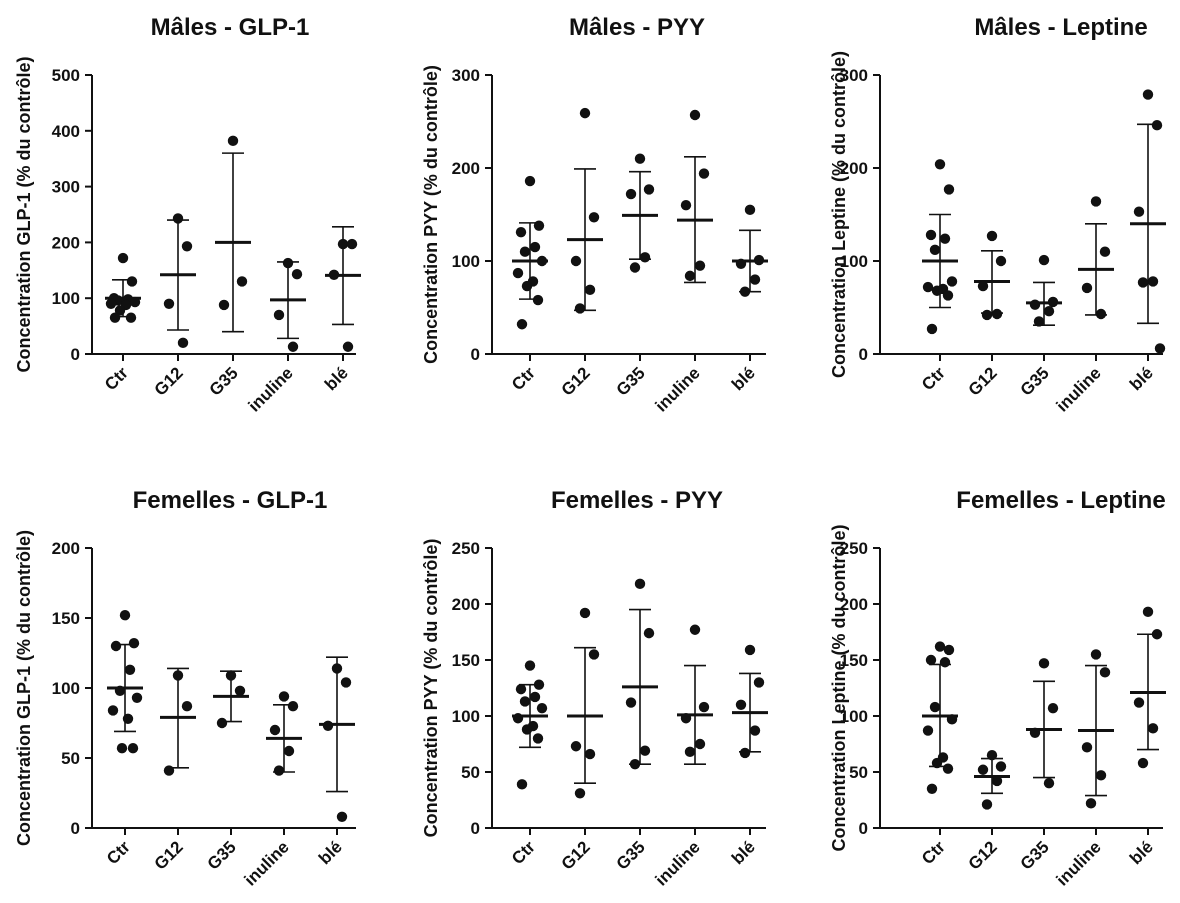 The image size is (1180, 903). What do you see at coordinates (66, 75) in the screenshot?
I see `y-tick-label: 500` at bounding box center [66, 75].